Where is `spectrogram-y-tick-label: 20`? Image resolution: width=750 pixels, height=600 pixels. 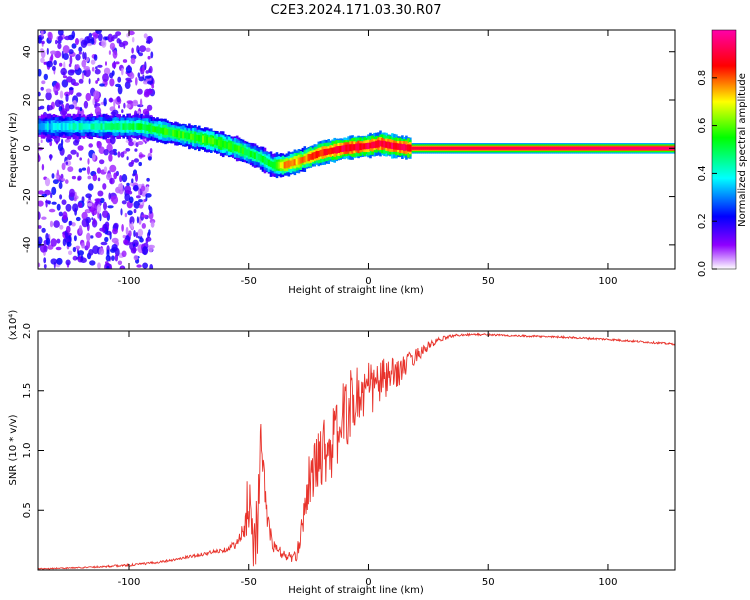
spectrogram-y-tick-label: 20 is located at coordinates (27, 100).